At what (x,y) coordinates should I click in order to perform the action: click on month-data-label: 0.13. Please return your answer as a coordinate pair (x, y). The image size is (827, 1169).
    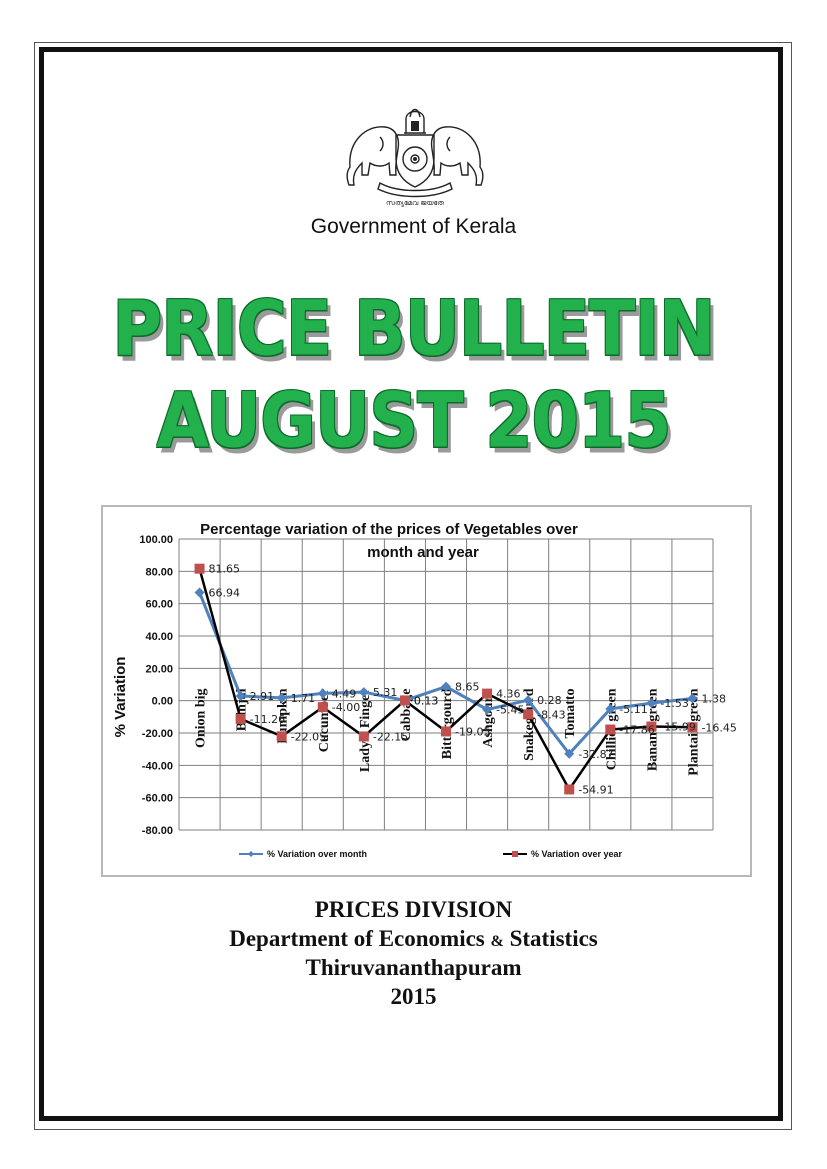
    Looking at the image, I should click on (426, 700).